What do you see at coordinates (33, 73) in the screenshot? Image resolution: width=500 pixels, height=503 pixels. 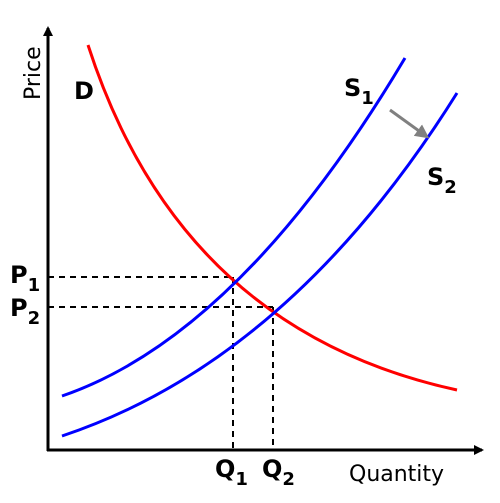 I see `y-axis-title: Price` at bounding box center [33, 73].